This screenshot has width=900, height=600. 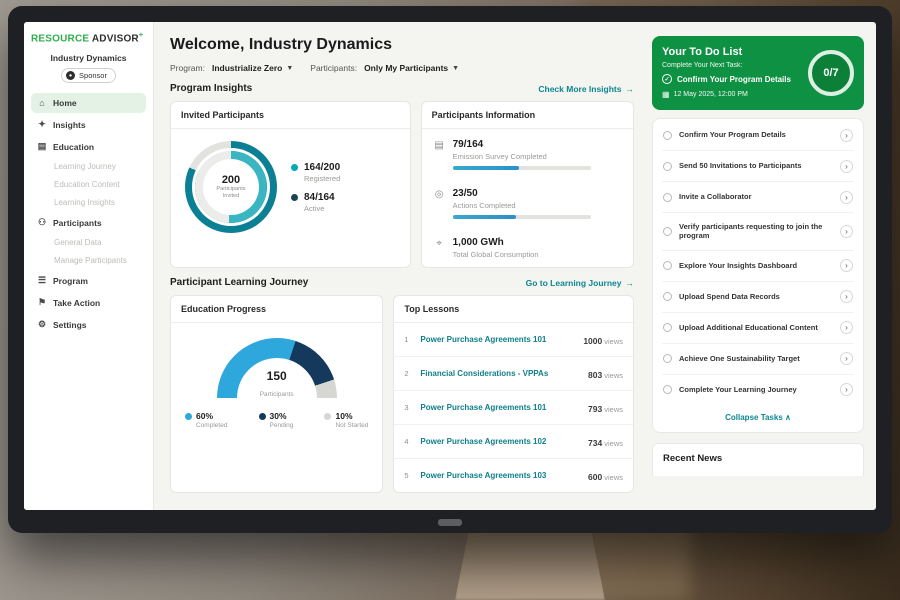 I want to click on check-more-insights-link: Check More Insights →, so click(x=586, y=89).